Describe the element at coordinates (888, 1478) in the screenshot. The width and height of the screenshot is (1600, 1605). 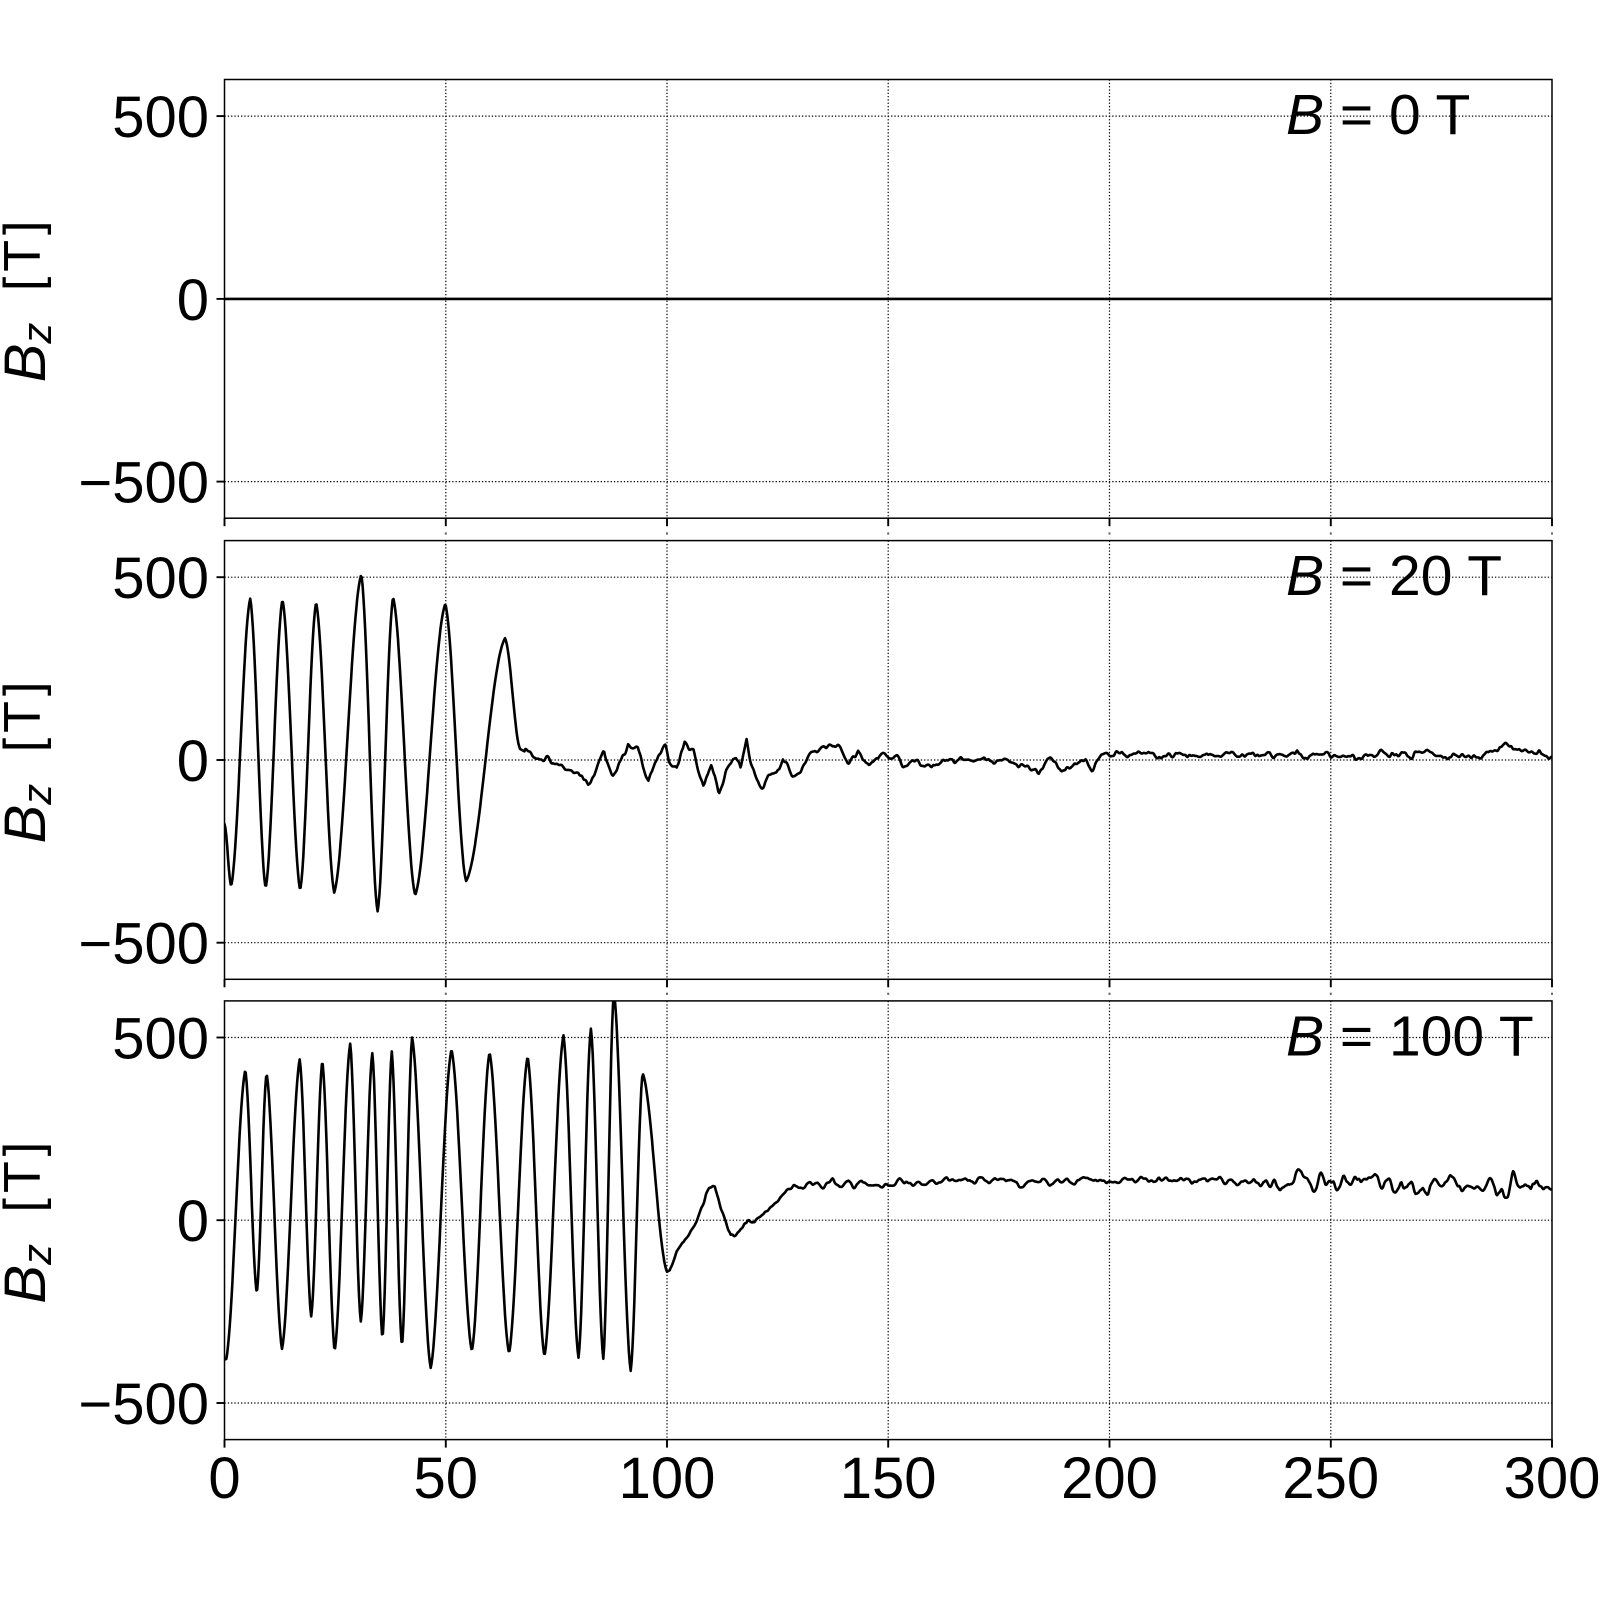
I see `svg-text: 150` at that location.